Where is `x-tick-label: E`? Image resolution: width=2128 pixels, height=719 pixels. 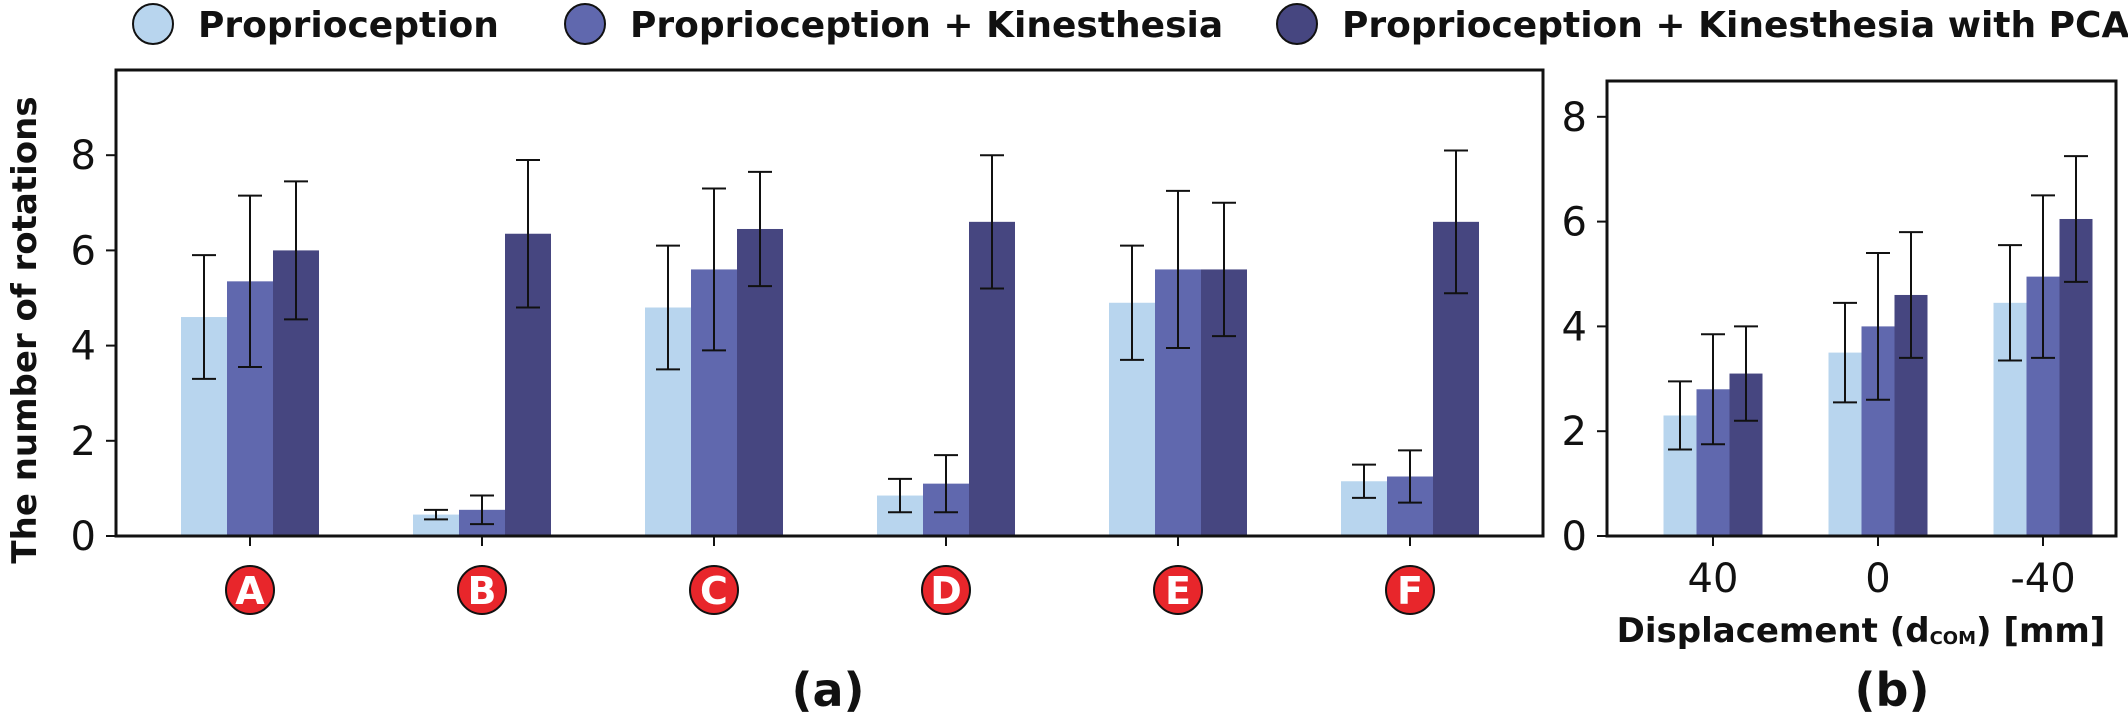 x-tick-label: E is located at coordinates (1178, 591).